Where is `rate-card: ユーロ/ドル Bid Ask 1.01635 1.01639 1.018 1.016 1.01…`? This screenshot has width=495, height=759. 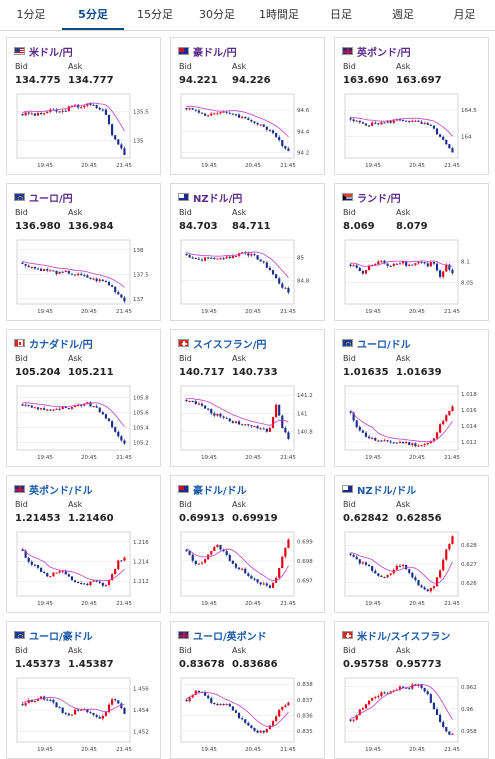
rate-card: ユーロ/ドル Bid Ask 1.01635 1.01639 1.018 1.016 1.01… is located at coordinates (411, 398).